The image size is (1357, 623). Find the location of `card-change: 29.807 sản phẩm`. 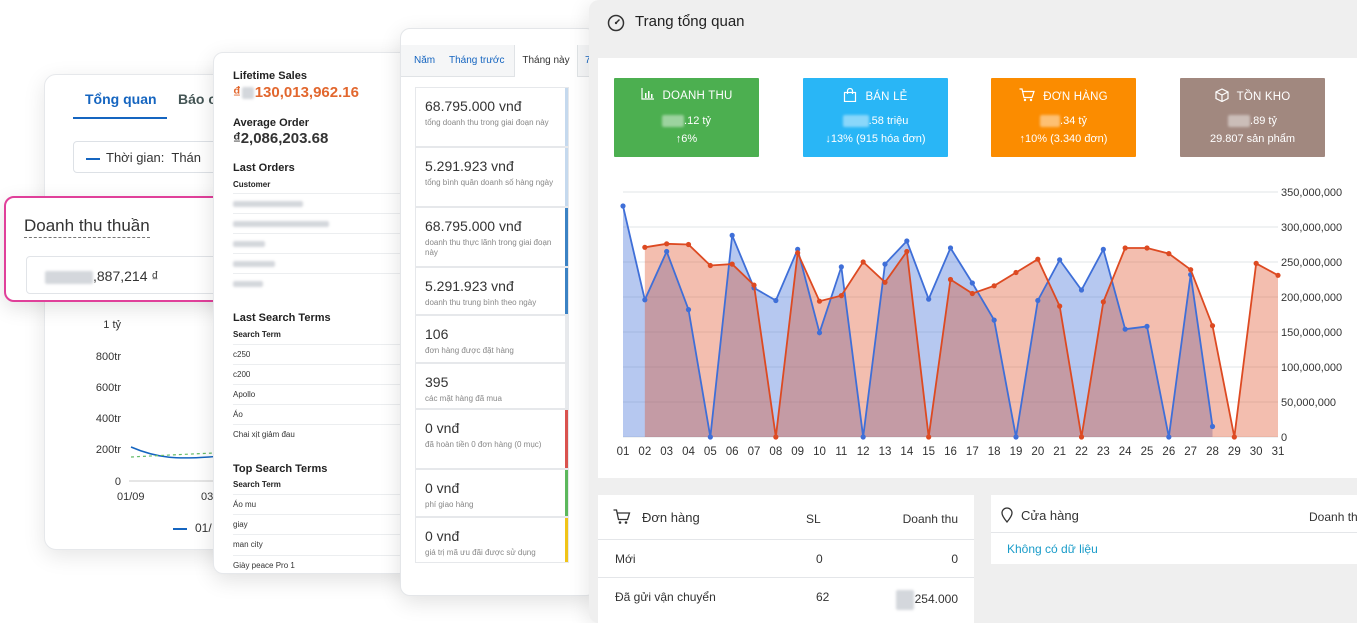

card-change: 29.807 sản phẩm is located at coordinates (1252, 139).